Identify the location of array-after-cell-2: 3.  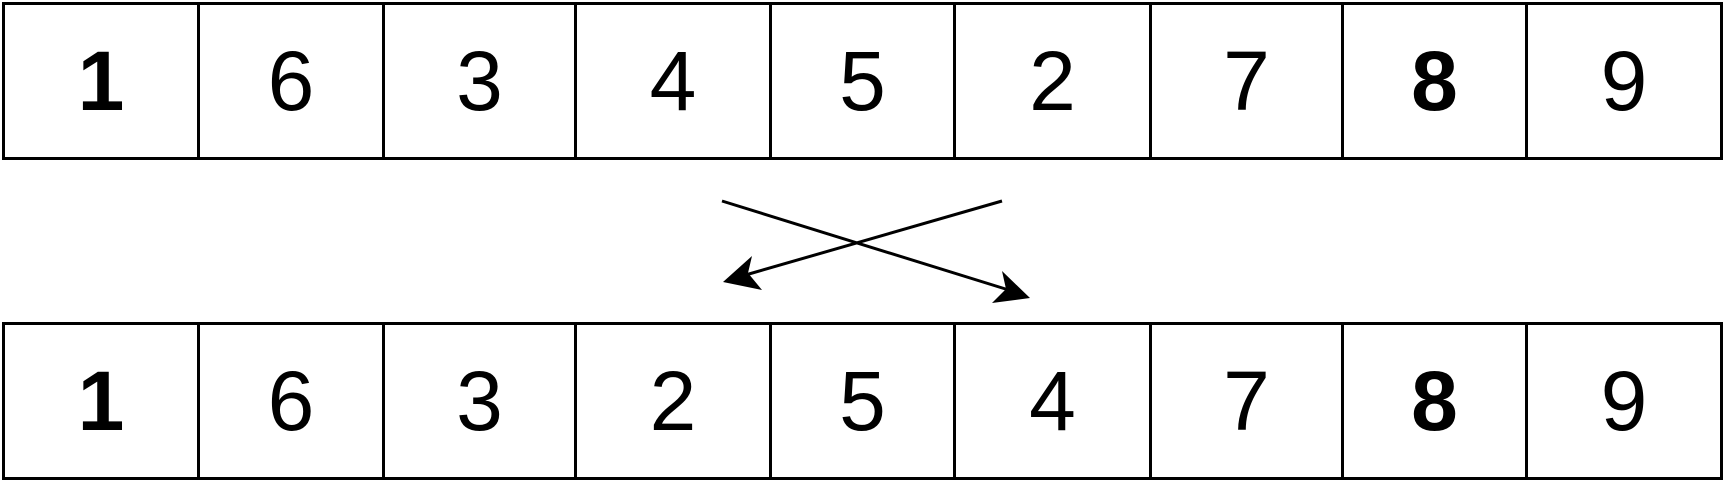
(481, 401).